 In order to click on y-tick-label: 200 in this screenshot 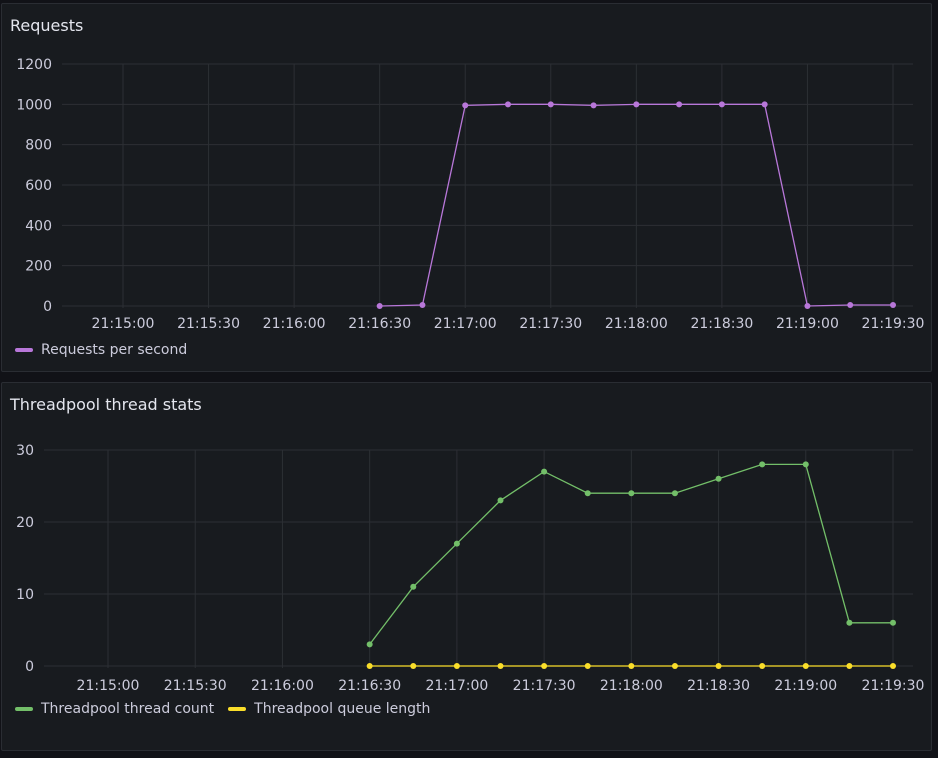, I will do `click(38, 267)`.